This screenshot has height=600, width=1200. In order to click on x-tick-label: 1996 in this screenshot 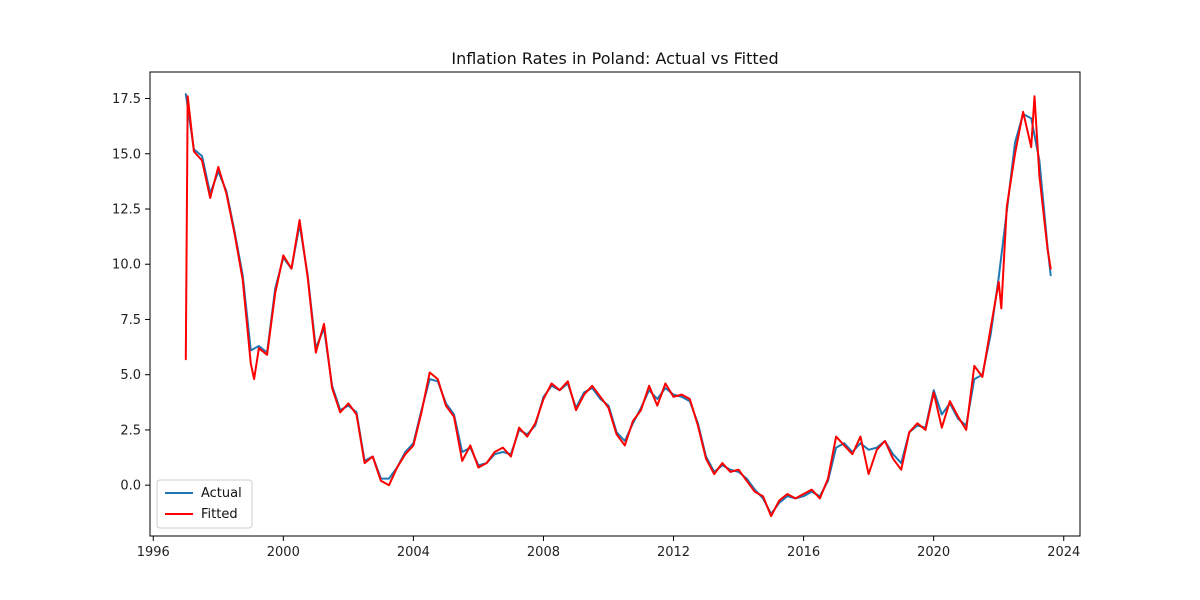, I will do `click(153, 552)`.